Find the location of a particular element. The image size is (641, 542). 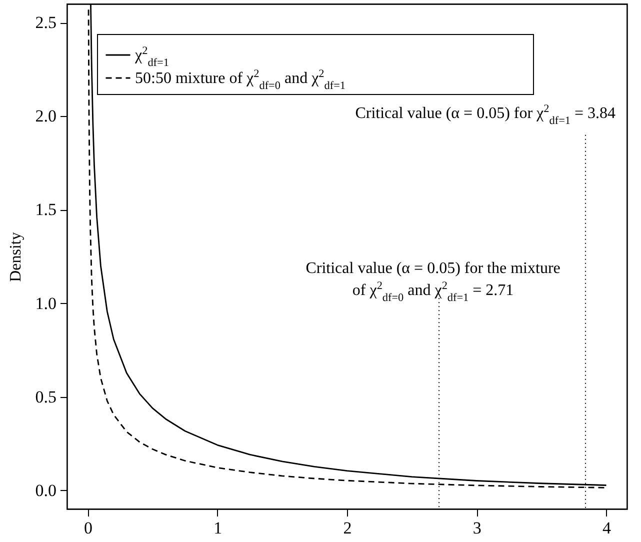

y-tick-label: 2.5 is located at coordinates (45, 22).